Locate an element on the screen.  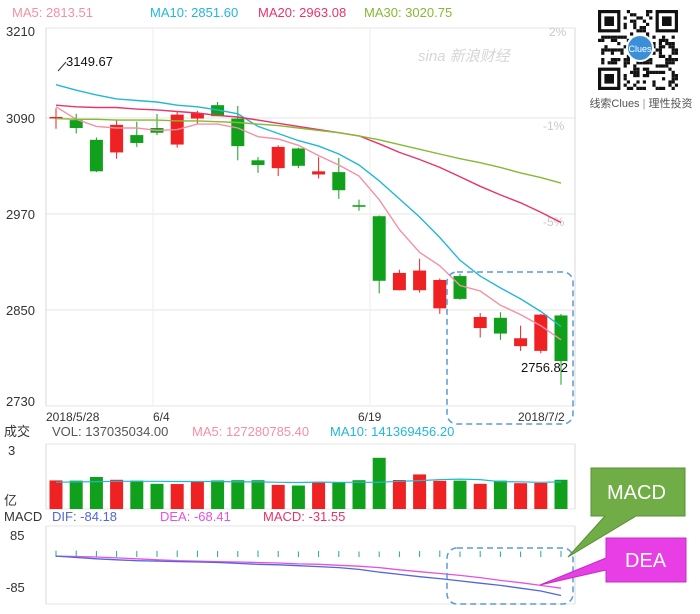
dif-line is located at coordinates (308, 576).